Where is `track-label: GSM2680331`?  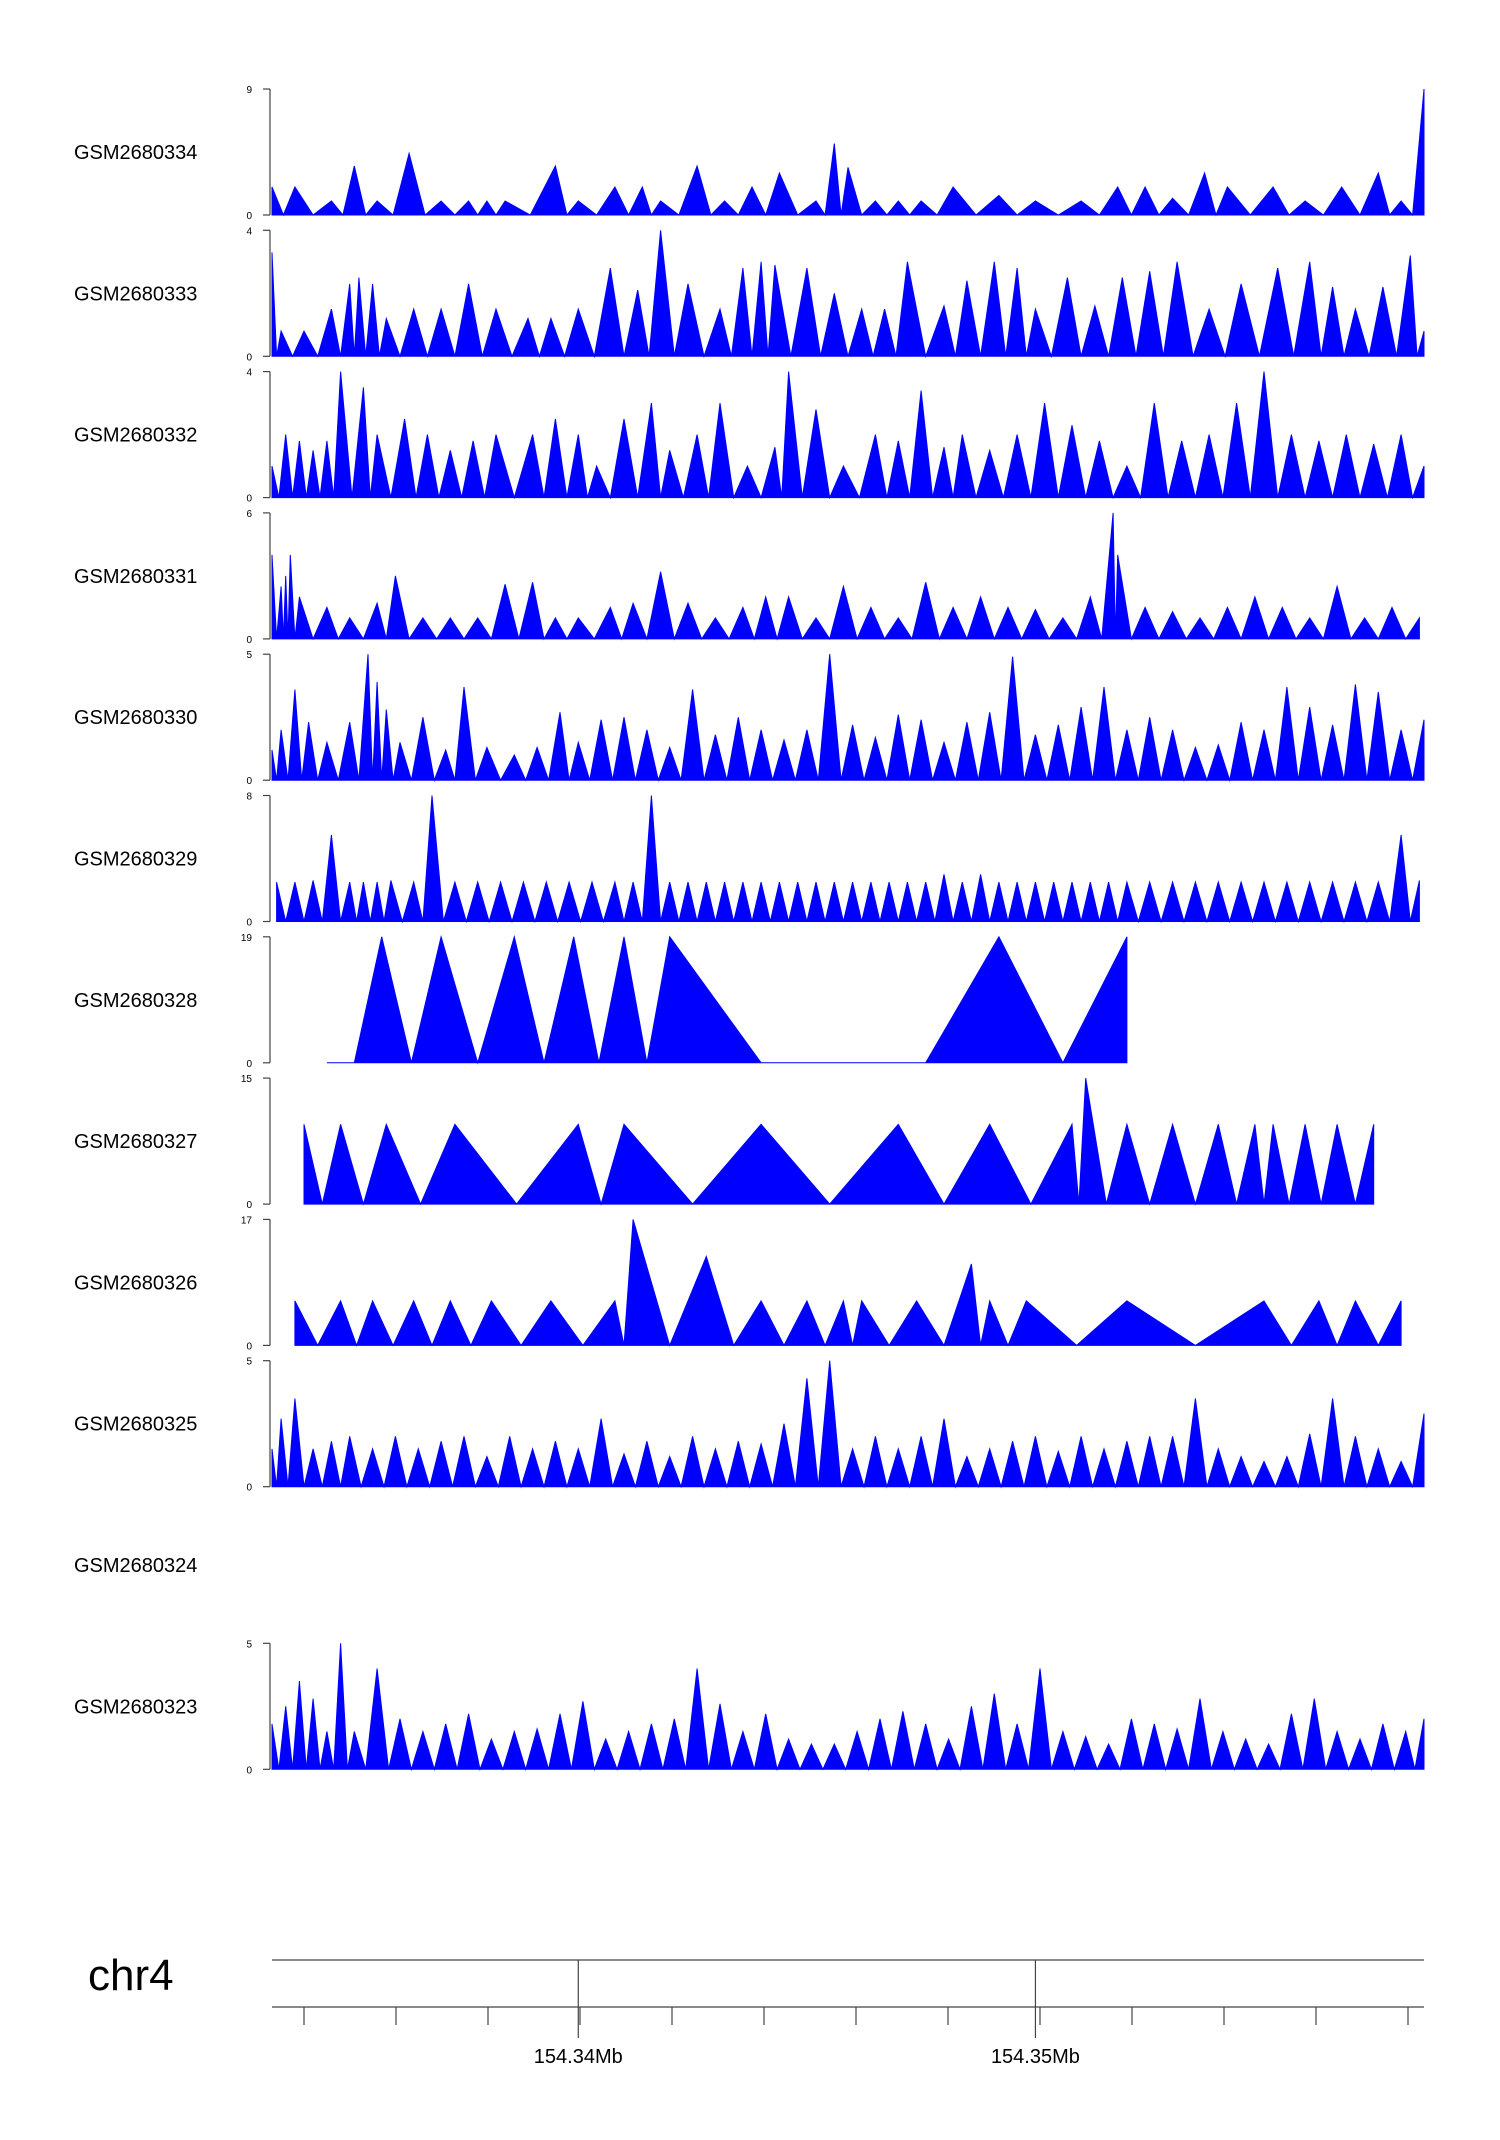 track-label: GSM2680331 is located at coordinates (135, 577).